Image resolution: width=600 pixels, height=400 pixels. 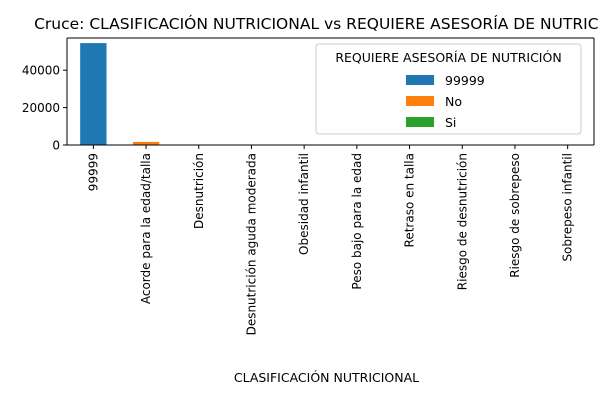 I want to click on x-tick-label-3: Desnutrición aguda moderada, so click(x=251, y=244).